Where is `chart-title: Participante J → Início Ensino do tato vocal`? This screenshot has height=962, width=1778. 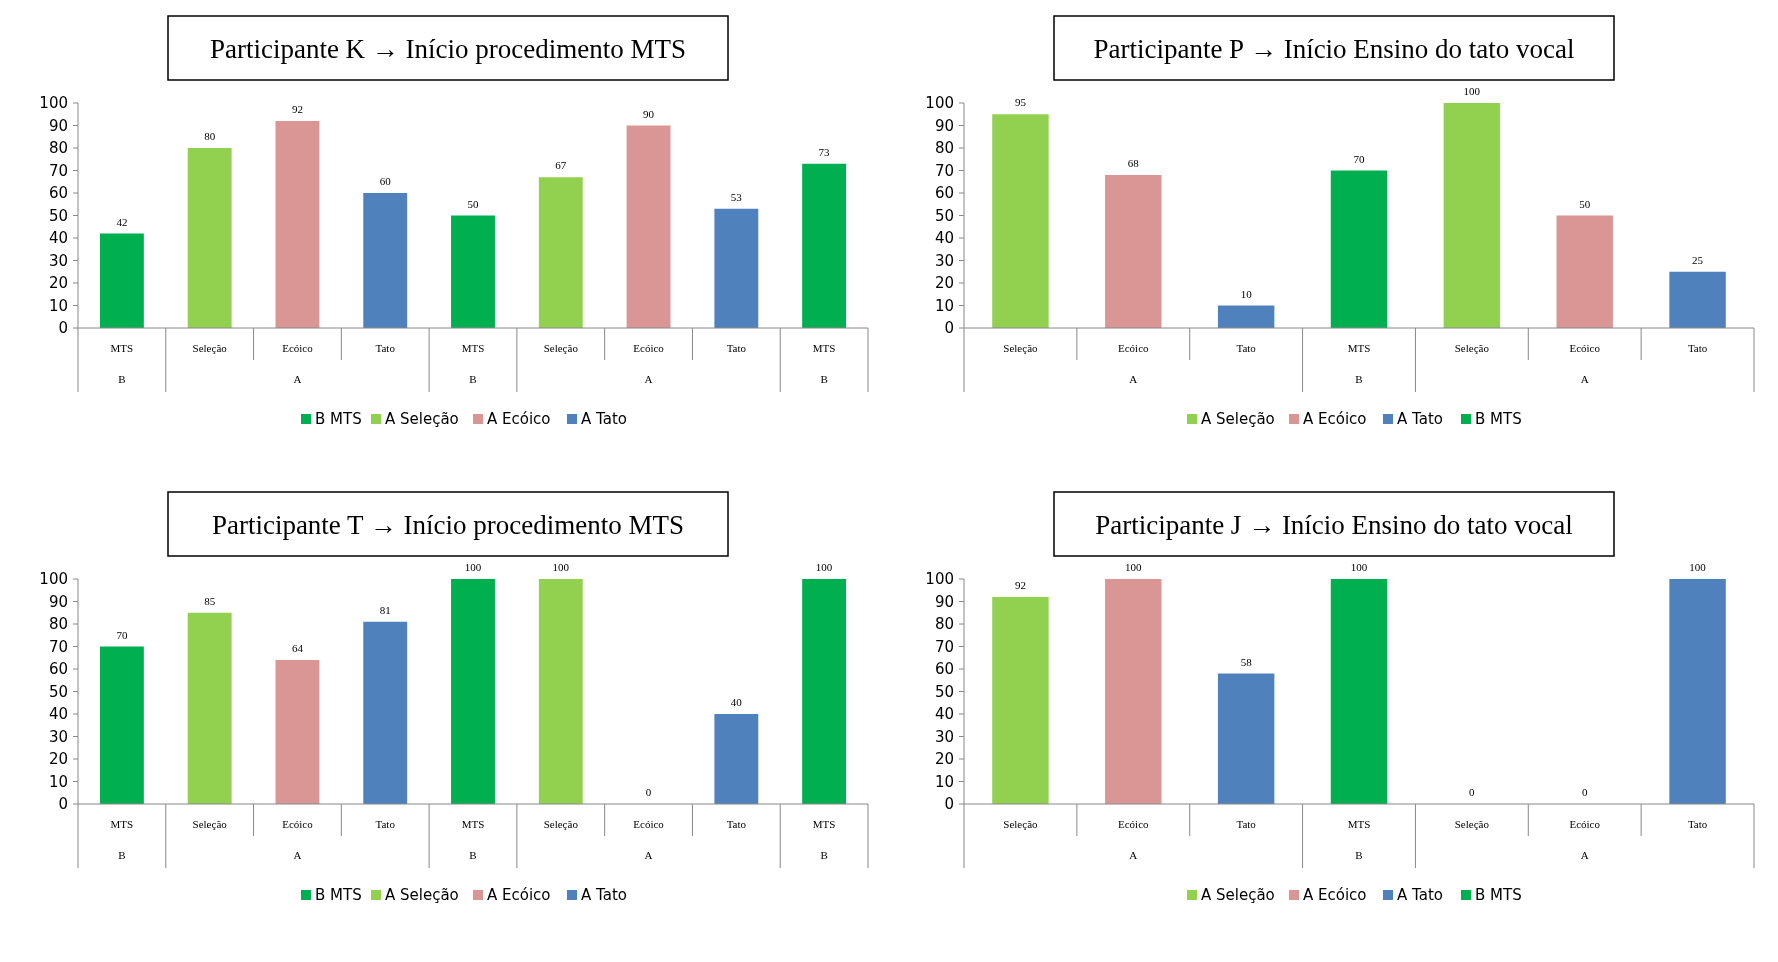
chart-title: Participante J → Início Ensino do tato vocal is located at coordinates (1334, 525).